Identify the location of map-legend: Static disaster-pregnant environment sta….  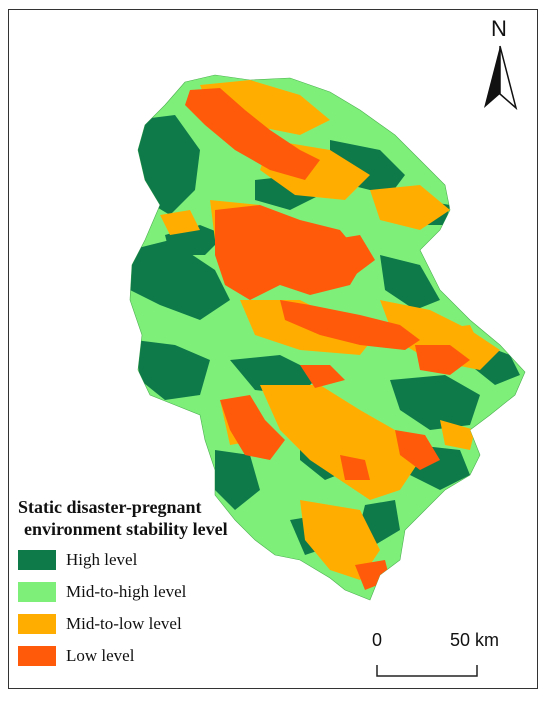
(158, 586).